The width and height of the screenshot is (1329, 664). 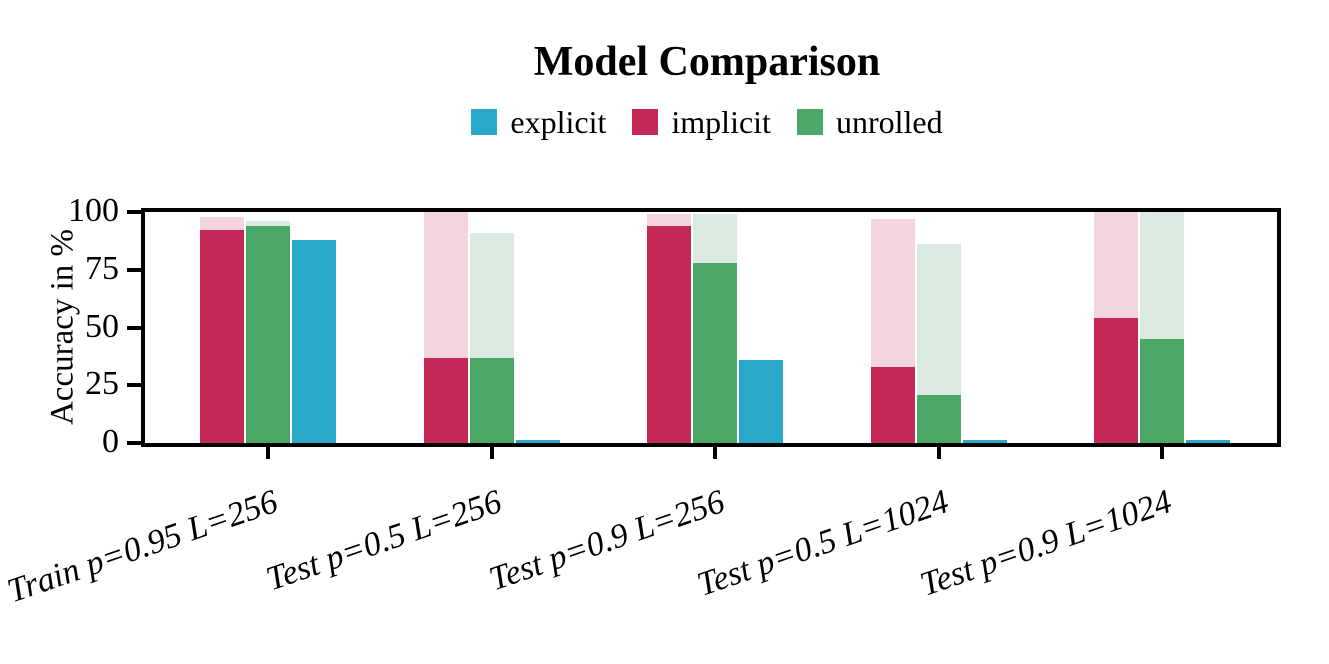 What do you see at coordinates (889, 122) in the screenshot?
I see `legend-label-unrolled: unrolled` at bounding box center [889, 122].